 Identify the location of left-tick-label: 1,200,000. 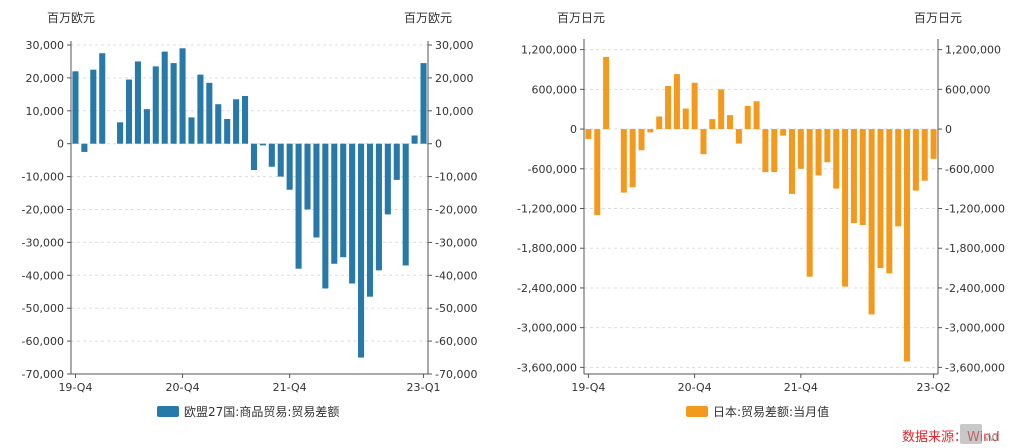
(549, 50).